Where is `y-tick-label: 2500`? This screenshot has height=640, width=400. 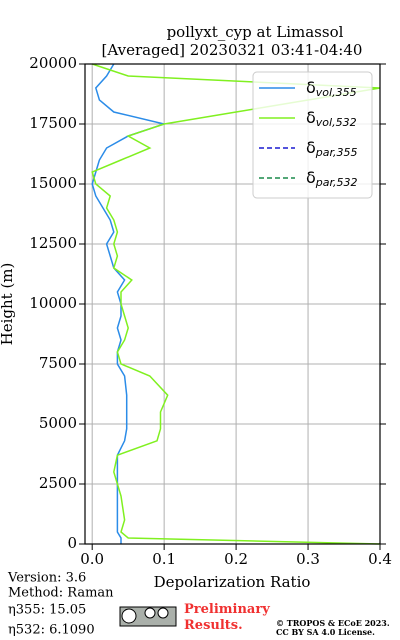 y-tick-label: 2500 is located at coordinates (58, 483).